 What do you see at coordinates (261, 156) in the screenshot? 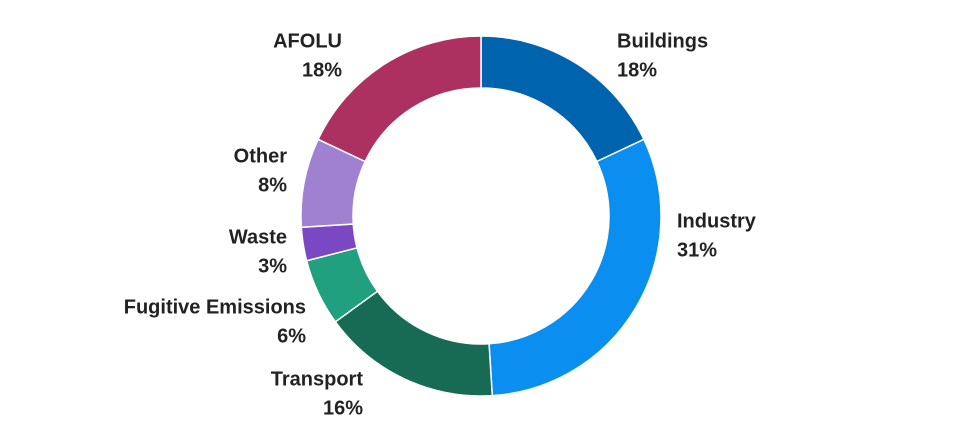
I see `segment-label: Other` at bounding box center [261, 156].